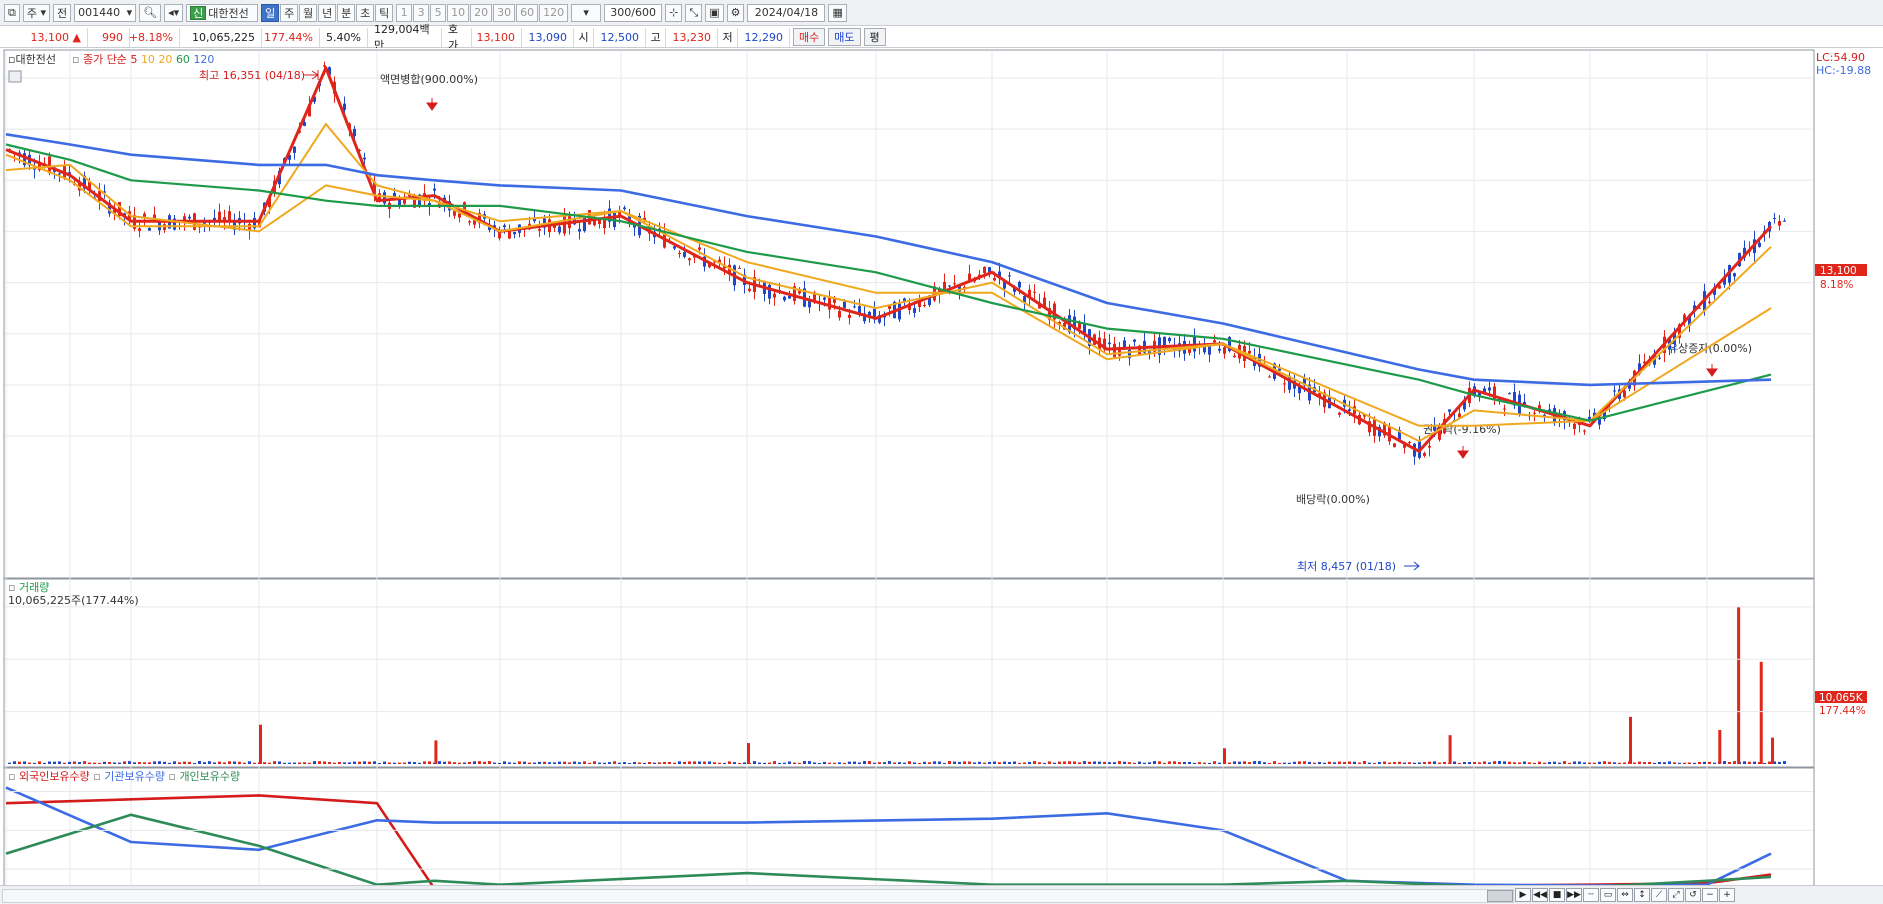 The image size is (1883, 904). What do you see at coordinates (36, 12) in the screenshot?
I see `period-type-select: 주 ▾` at bounding box center [36, 12].